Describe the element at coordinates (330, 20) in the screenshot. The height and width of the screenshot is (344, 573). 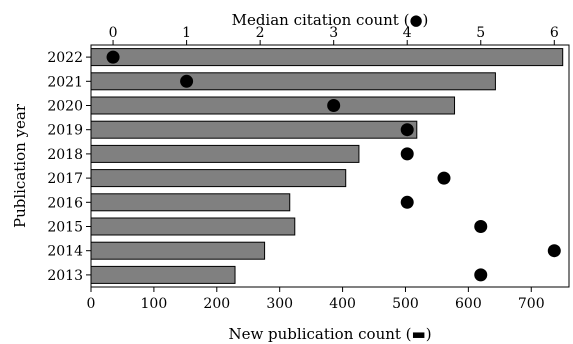
I see `top-axis-title: Median citation count (●)` at that location.